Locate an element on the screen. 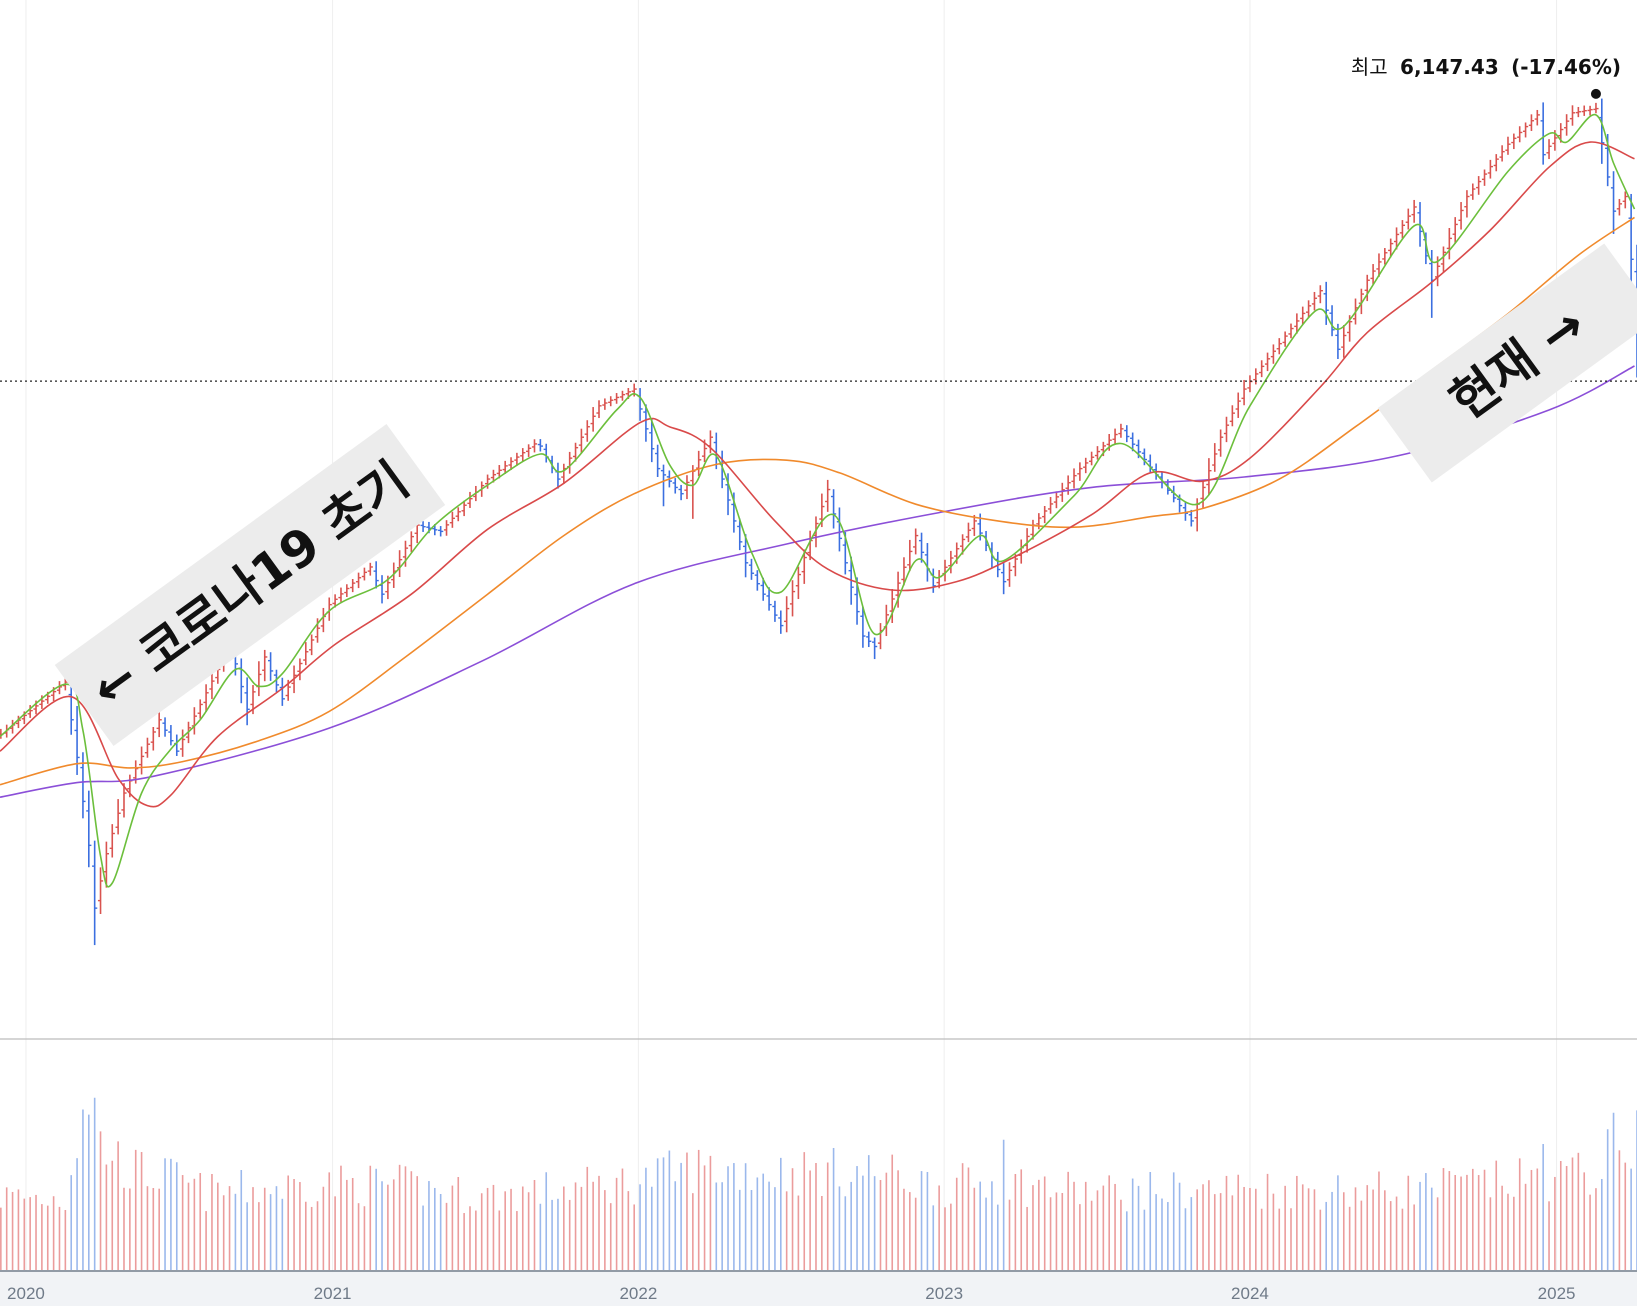 Image resolution: width=1637 pixels, height=1306 pixels. x-axis-band is located at coordinates (818, 1289).